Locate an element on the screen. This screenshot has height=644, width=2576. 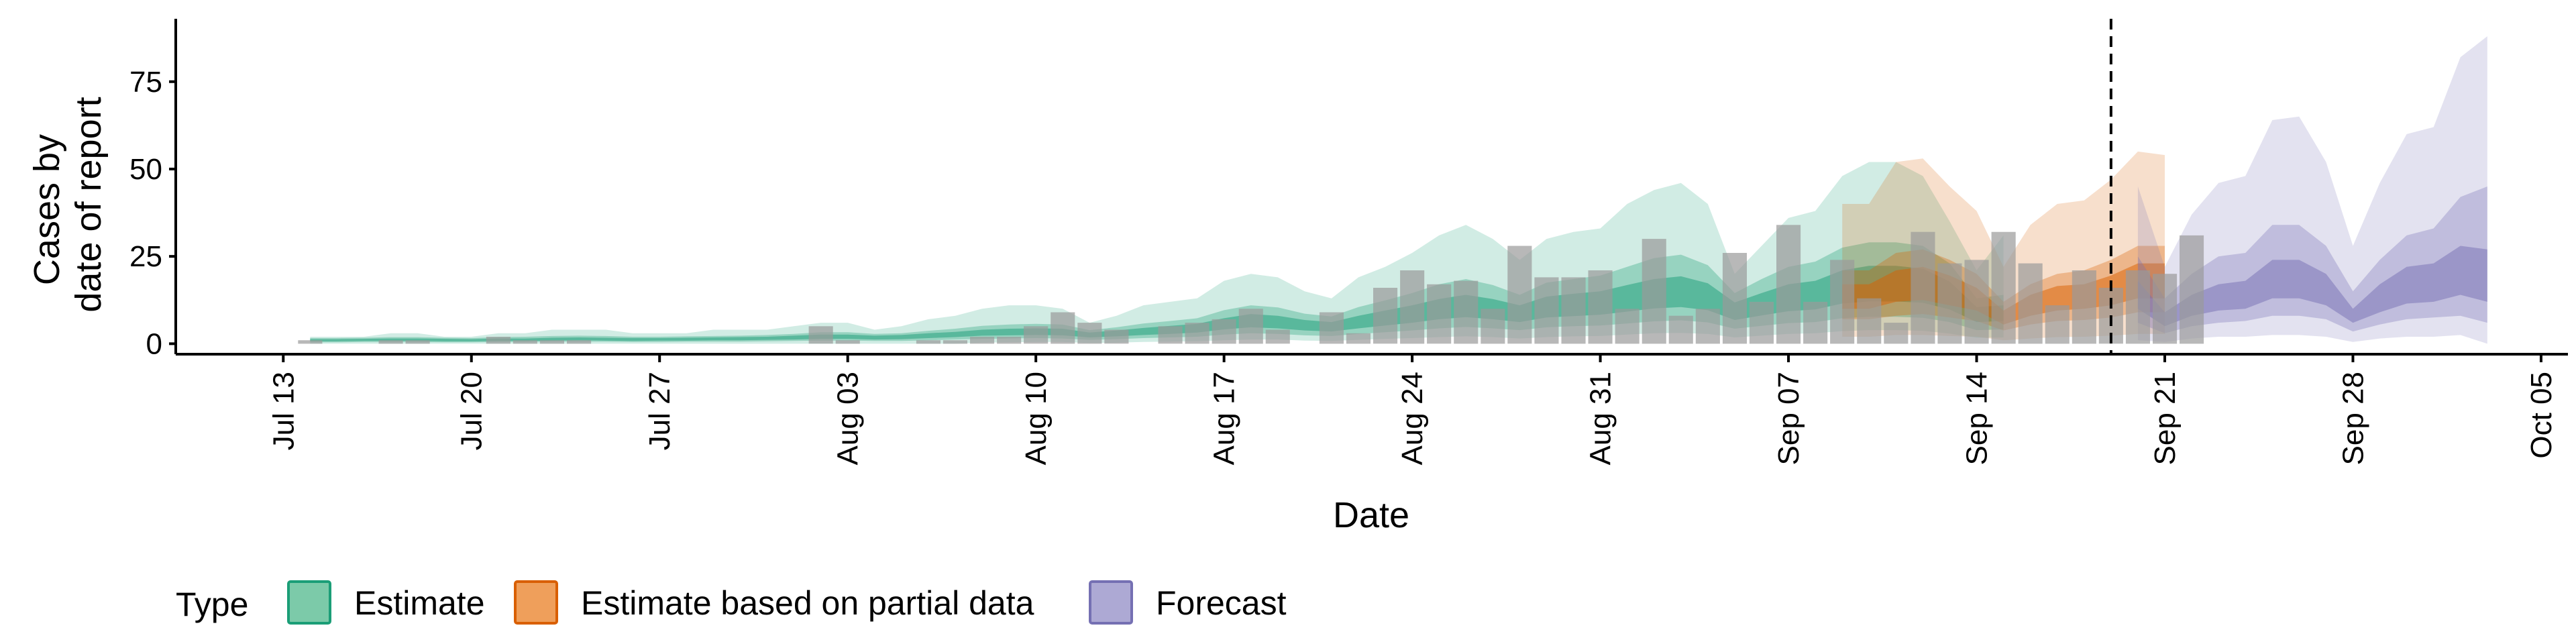
x-tick-label: Aug 17 is located at coordinates (1224, 418).